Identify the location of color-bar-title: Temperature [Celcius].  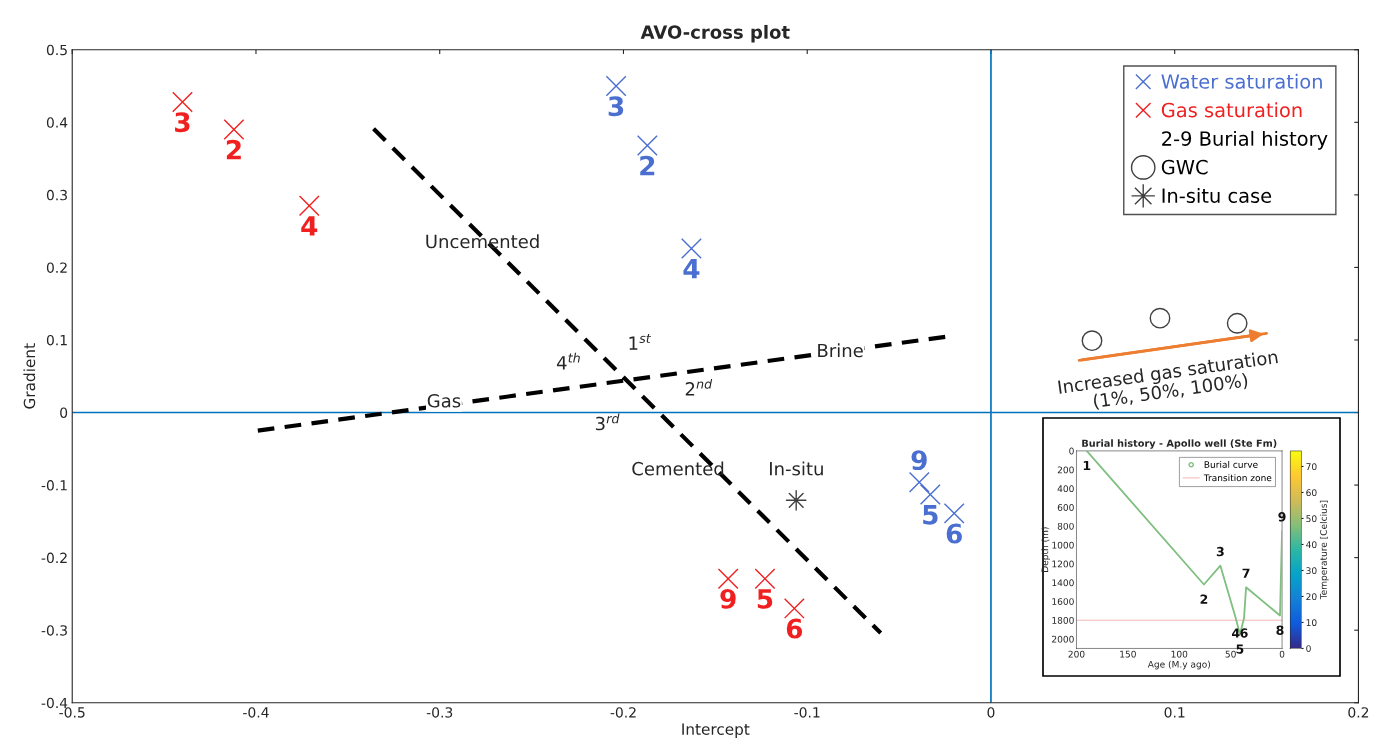
(1324, 550).